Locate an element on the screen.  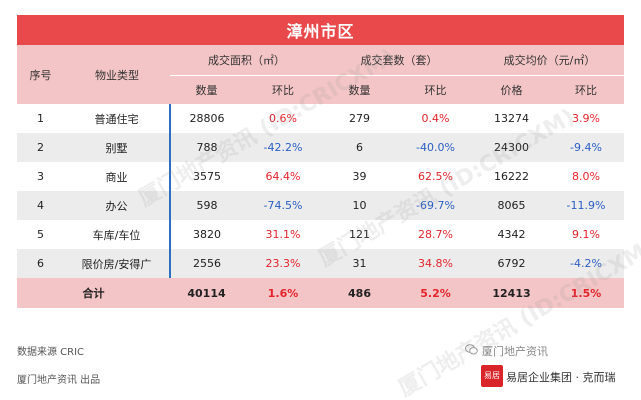
row-type: 商业 is located at coordinates (117, 176).